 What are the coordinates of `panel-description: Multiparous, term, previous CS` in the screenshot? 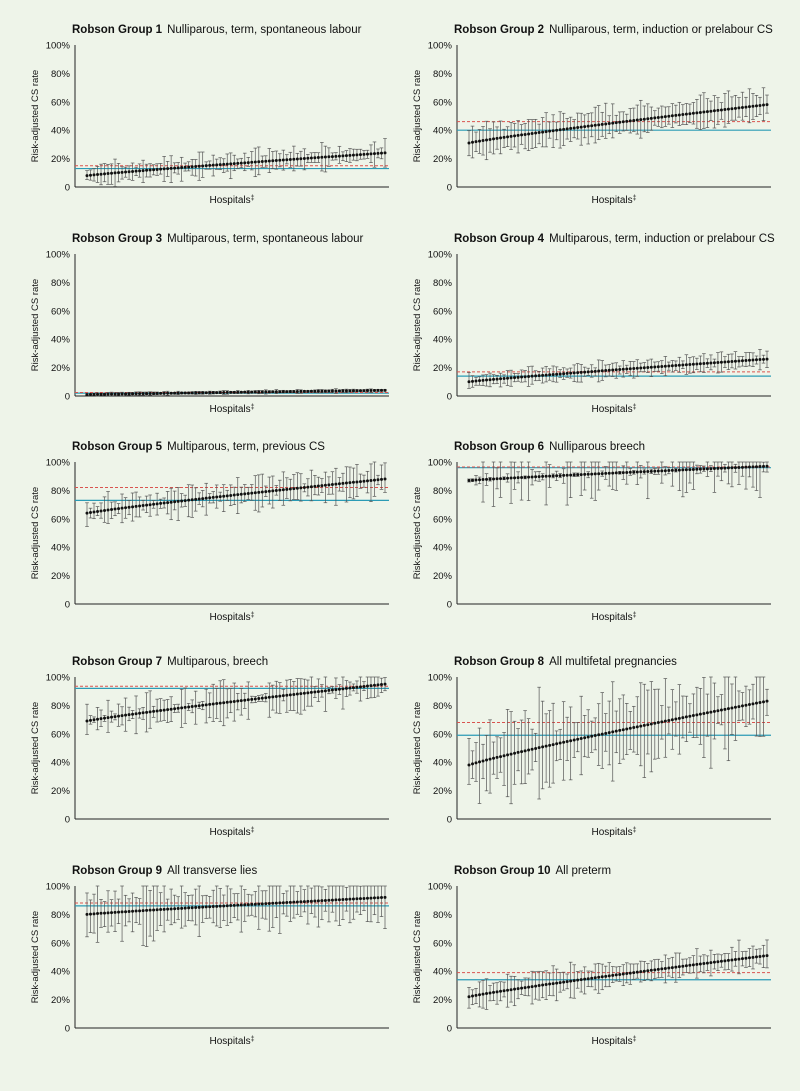 It's located at (246, 447).